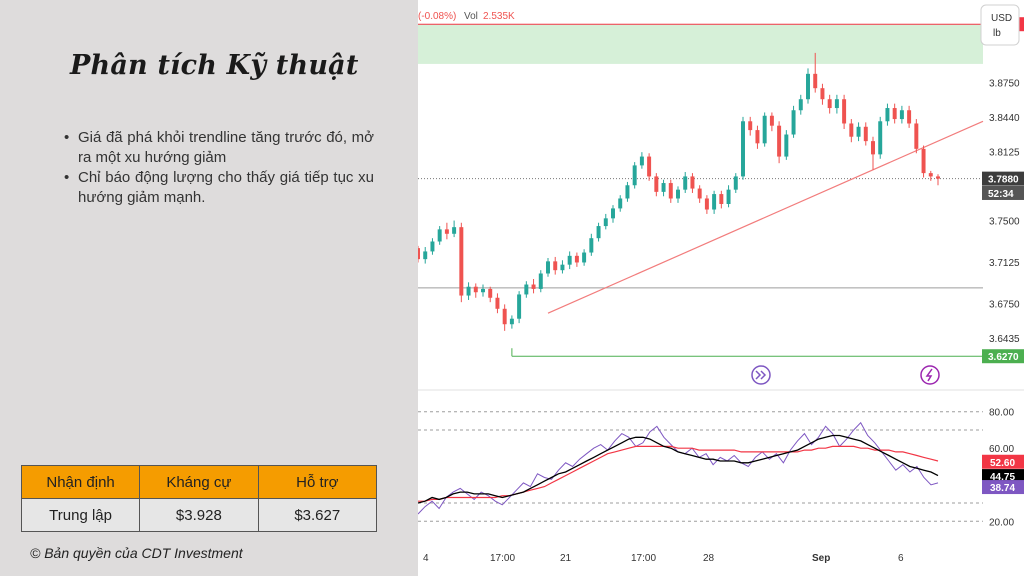 This screenshot has width=1024, height=576. What do you see at coordinates (80, 482) in the screenshot?
I see `header-assessment: Nhận định` at bounding box center [80, 482].